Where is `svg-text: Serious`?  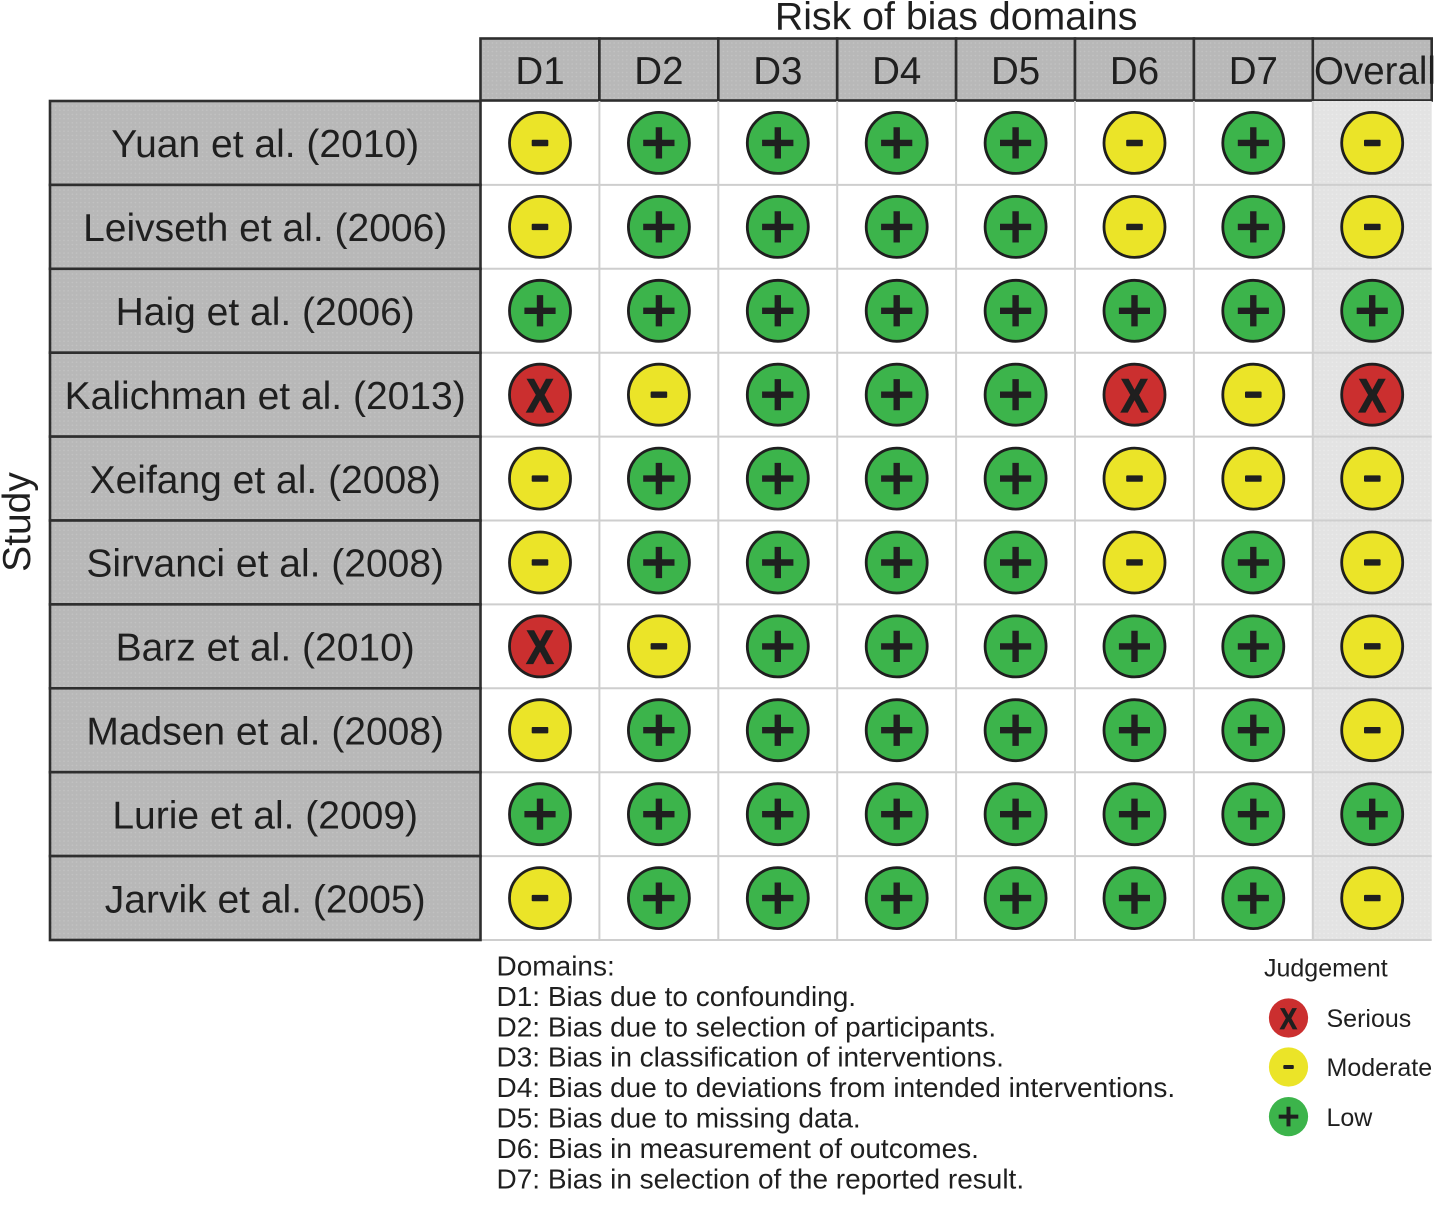 svg-text: Serious is located at coordinates (1369, 1019).